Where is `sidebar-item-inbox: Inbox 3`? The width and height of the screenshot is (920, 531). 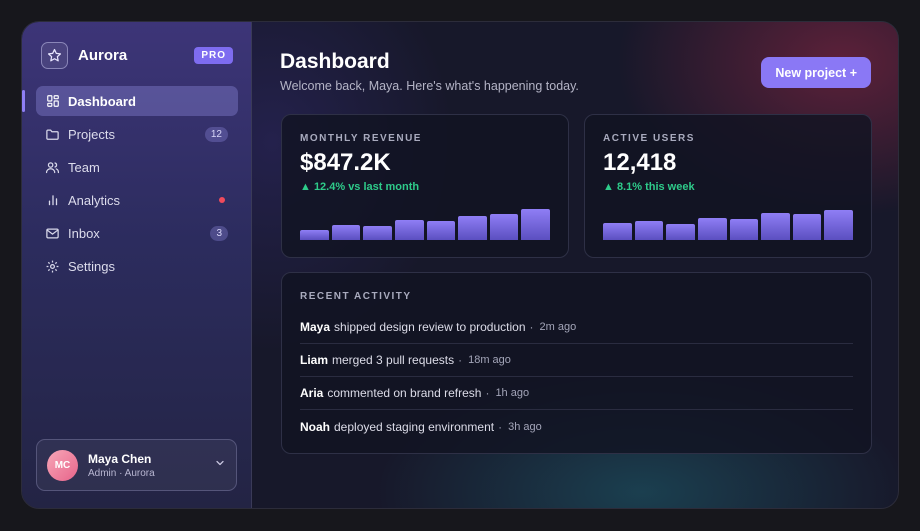 sidebar-item-inbox: Inbox 3 is located at coordinates (137, 233).